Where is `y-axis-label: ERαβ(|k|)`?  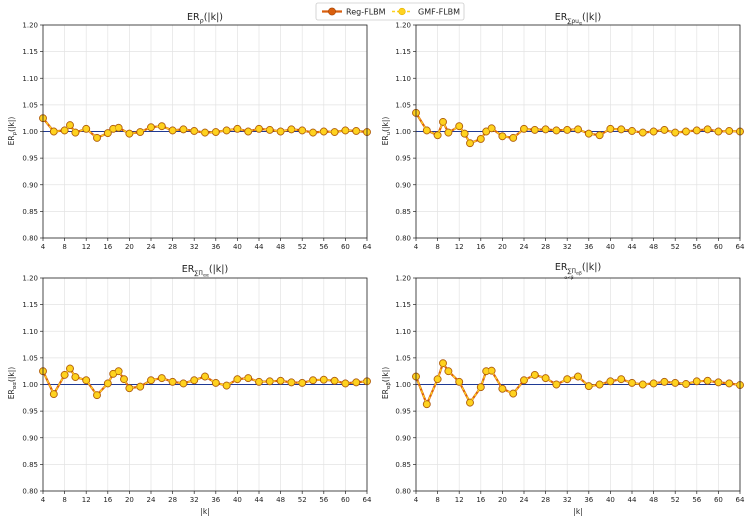
y-axis-label: ERαβ(|k|) is located at coordinates (386, 383).